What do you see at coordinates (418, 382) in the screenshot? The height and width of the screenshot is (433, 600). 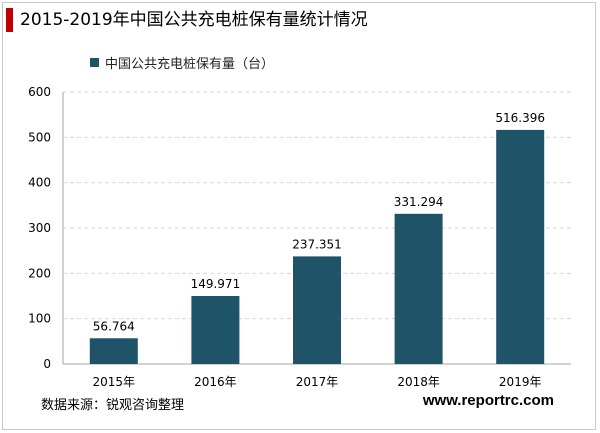 I see `x-tick-label: 2018年` at bounding box center [418, 382].